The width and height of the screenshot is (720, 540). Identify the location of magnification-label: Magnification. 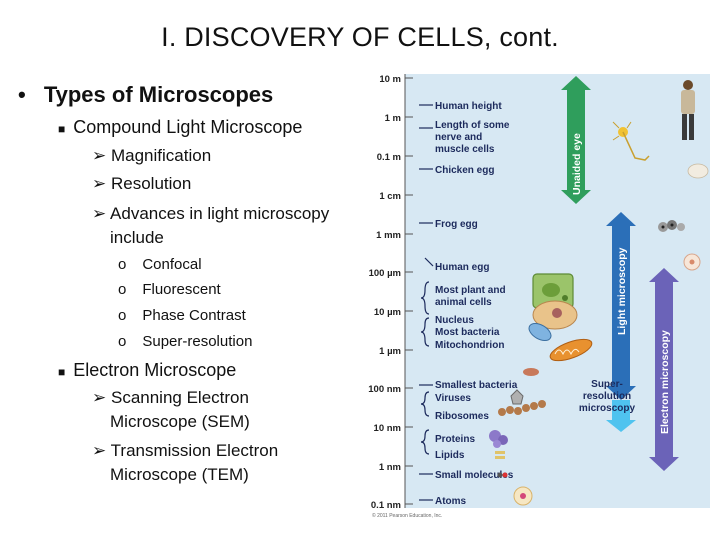
(161, 155).